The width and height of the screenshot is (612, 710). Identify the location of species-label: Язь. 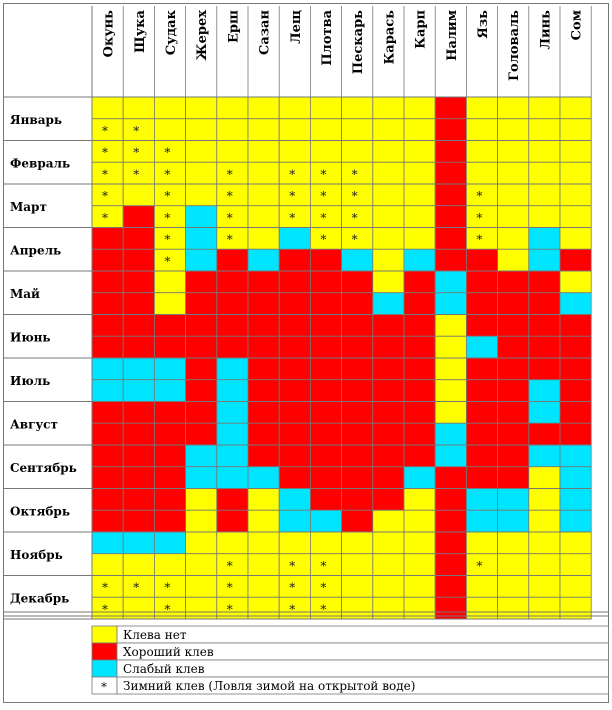
(483, 24).